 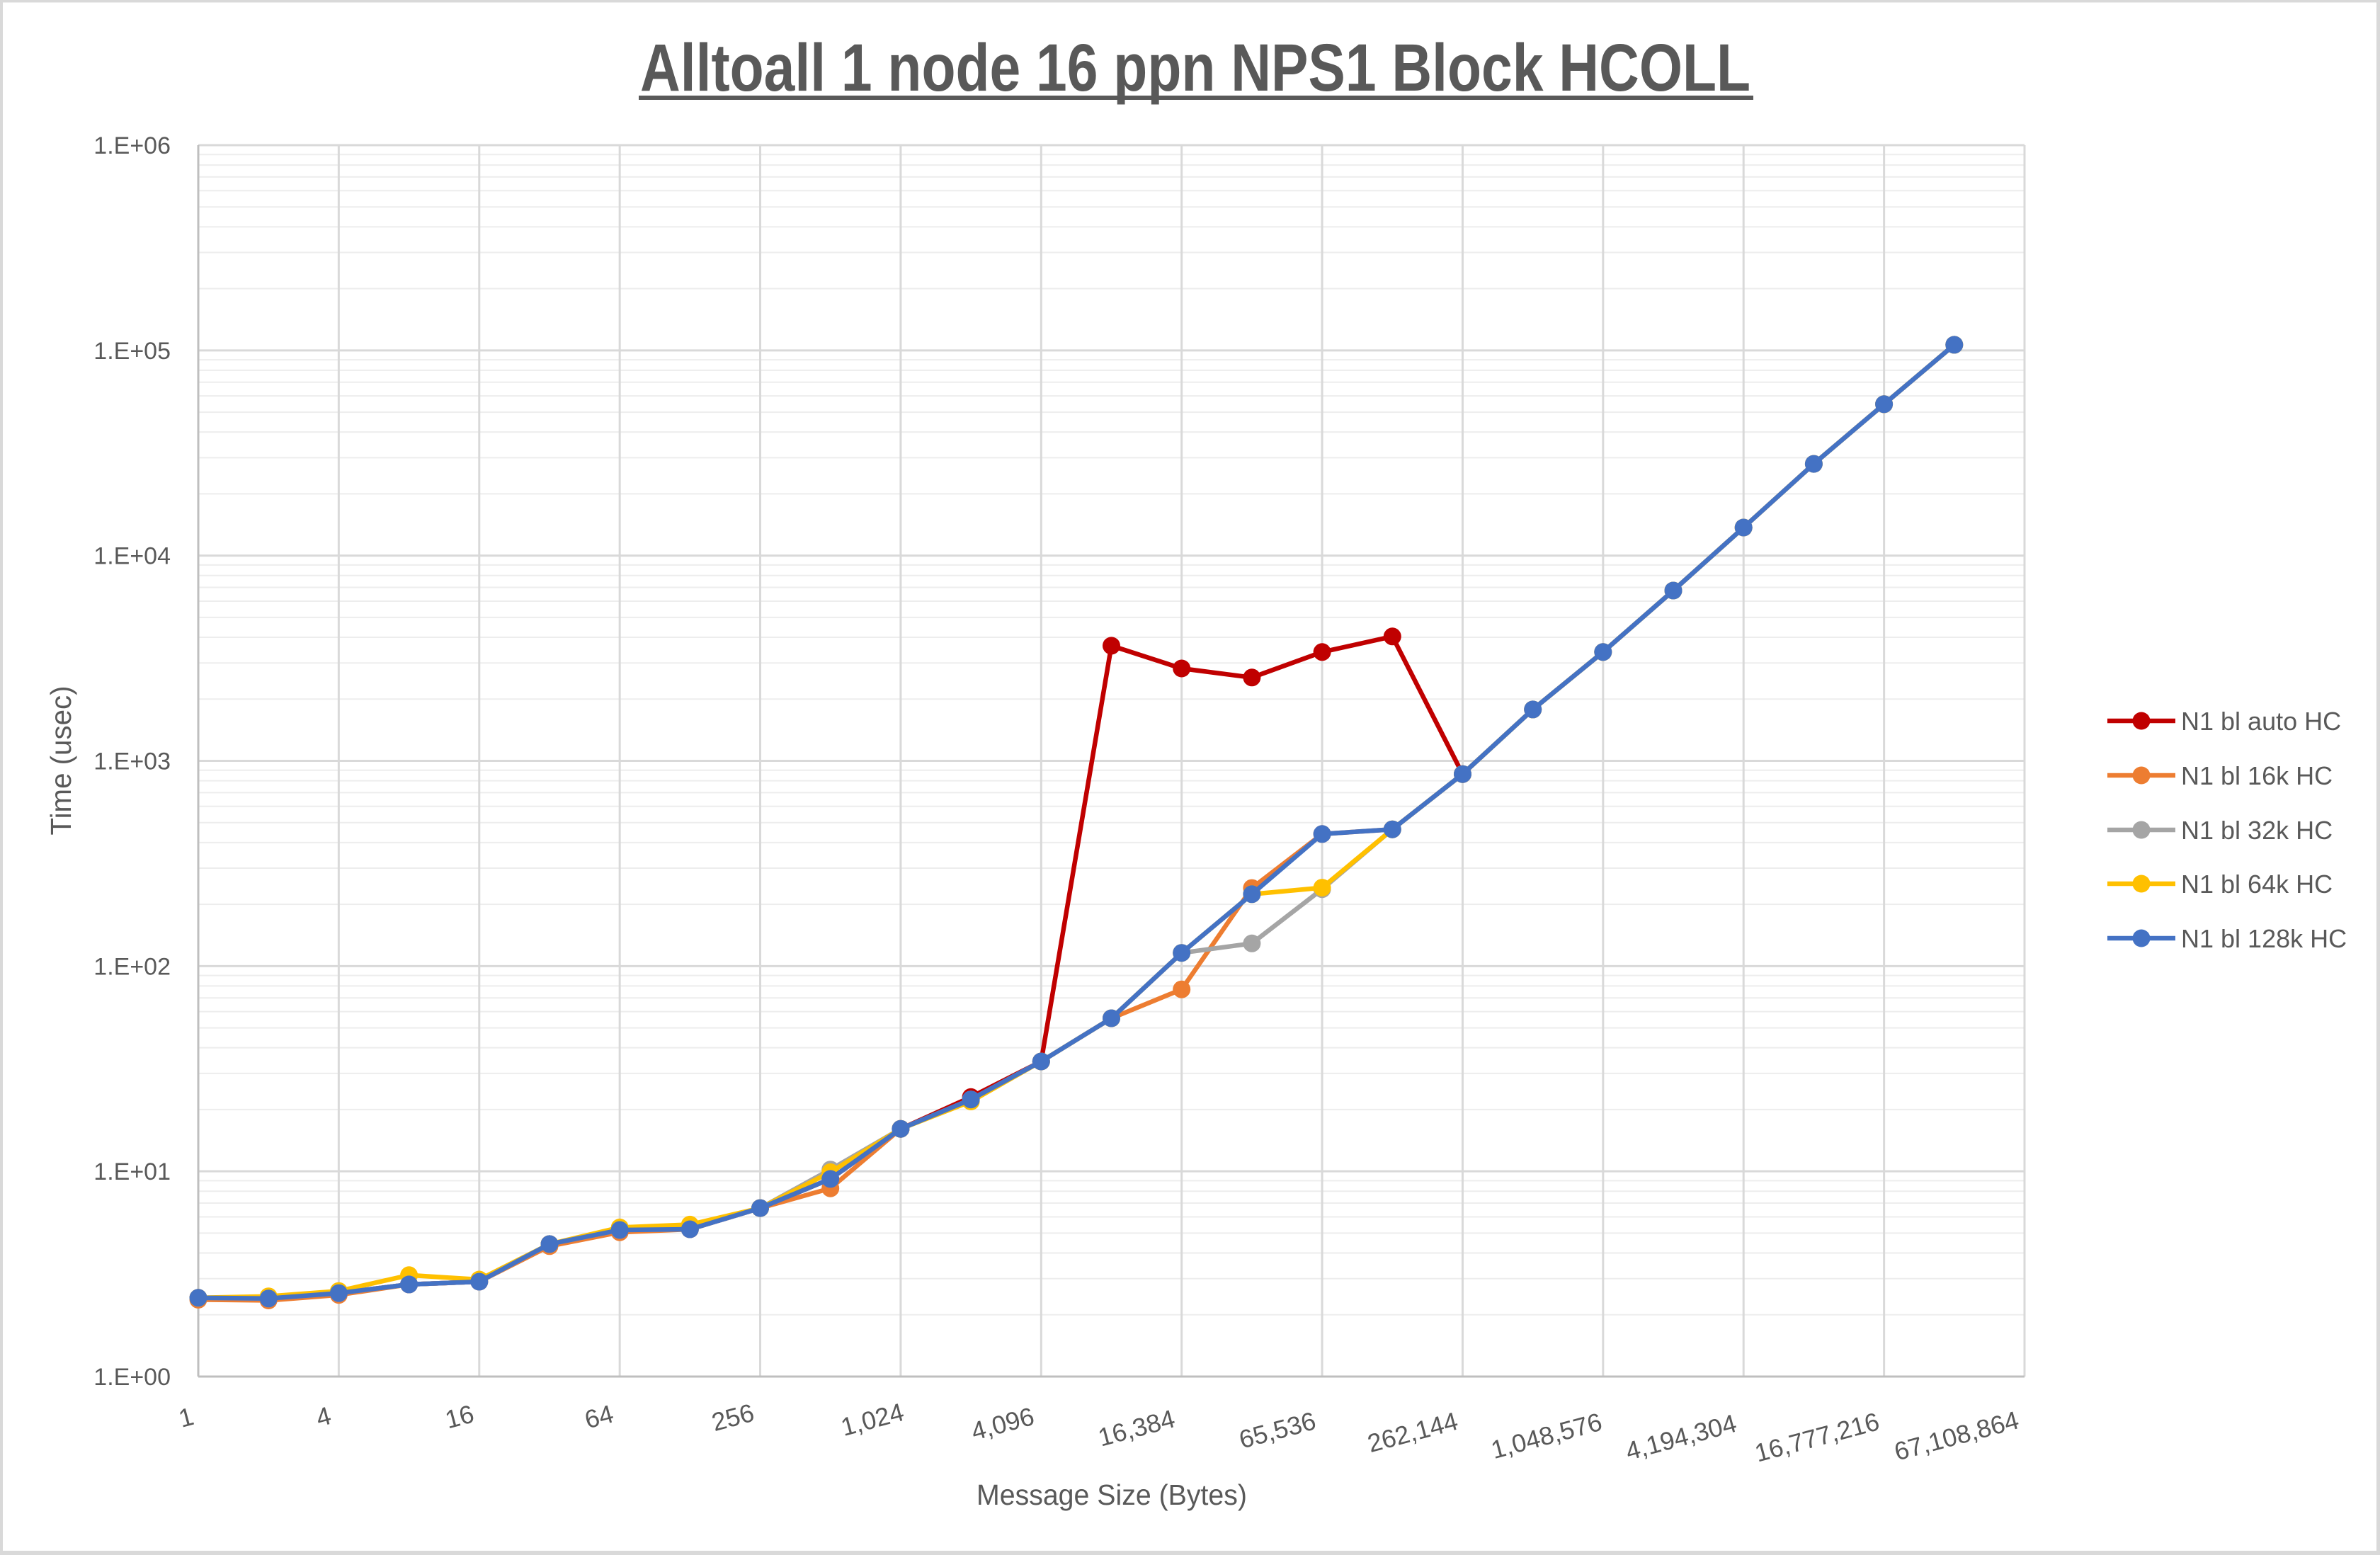 What do you see at coordinates (132, 1171) in the screenshot?
I see `svg-text: 1.E+01` at bounding box center [132, 1171].